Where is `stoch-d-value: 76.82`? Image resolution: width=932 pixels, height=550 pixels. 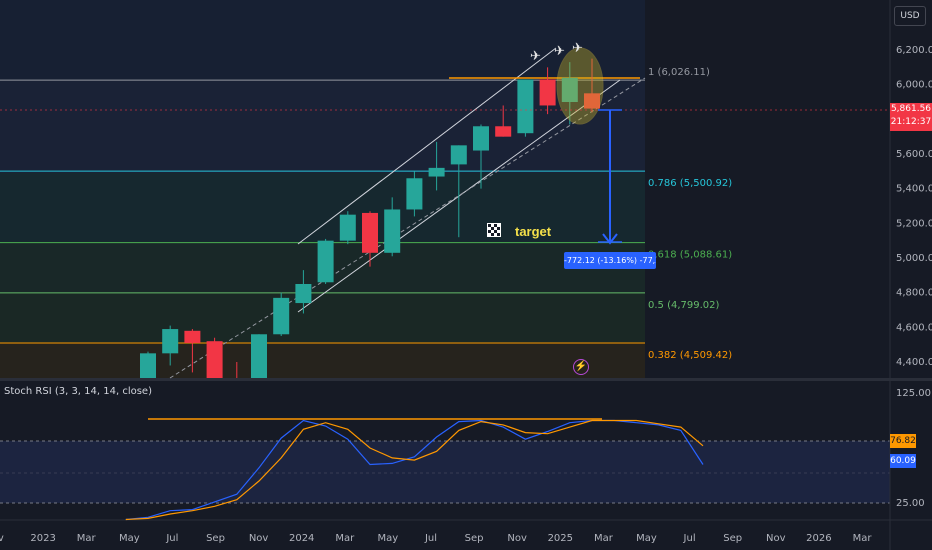
stoch-d-value: 76.82 is located at coordinates (903, 441).